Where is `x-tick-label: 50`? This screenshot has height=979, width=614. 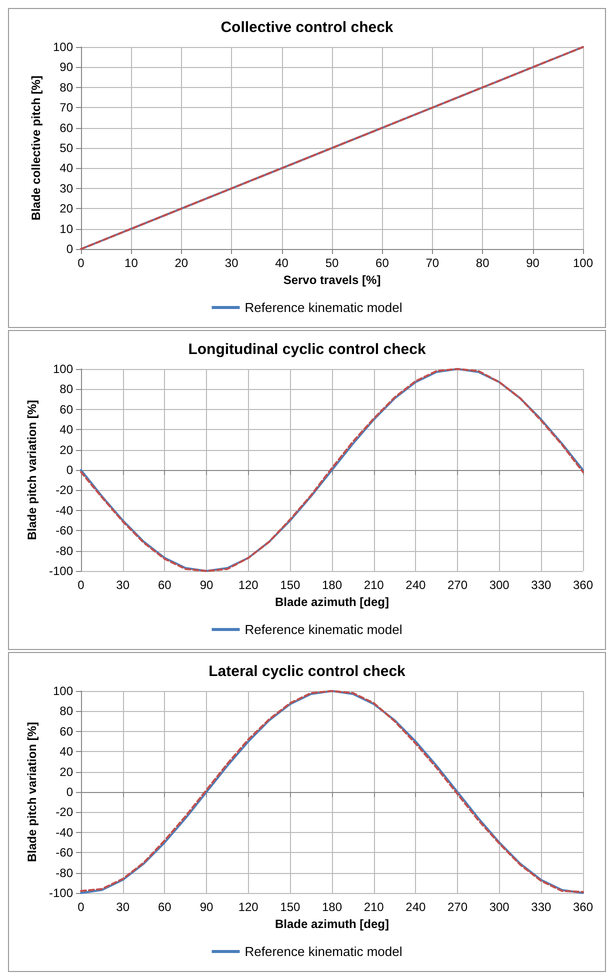
x-tick-label: 50 is located at coordinates (332, 263).